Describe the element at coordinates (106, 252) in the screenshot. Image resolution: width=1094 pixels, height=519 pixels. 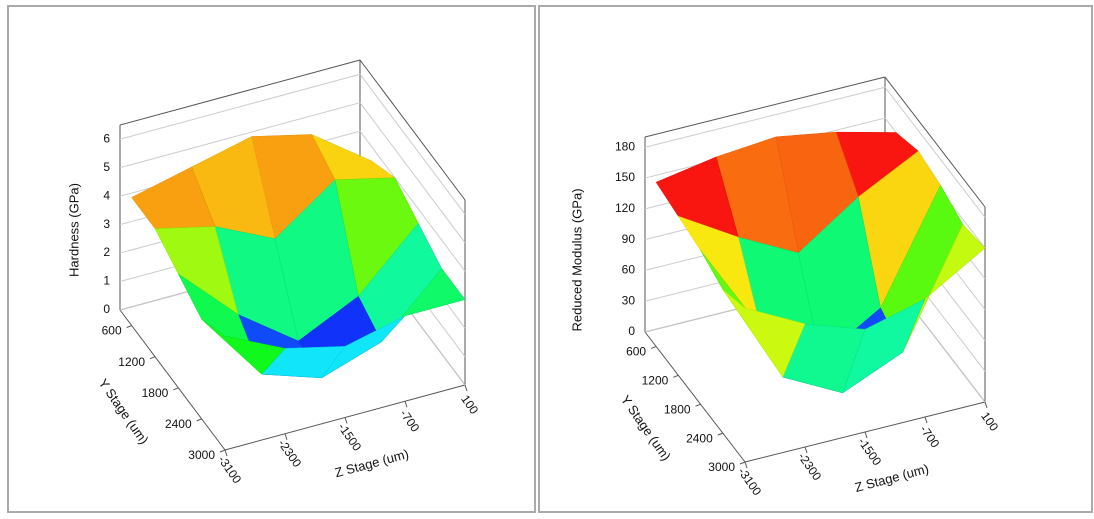
I see `z-tick-label: 2` at that location.